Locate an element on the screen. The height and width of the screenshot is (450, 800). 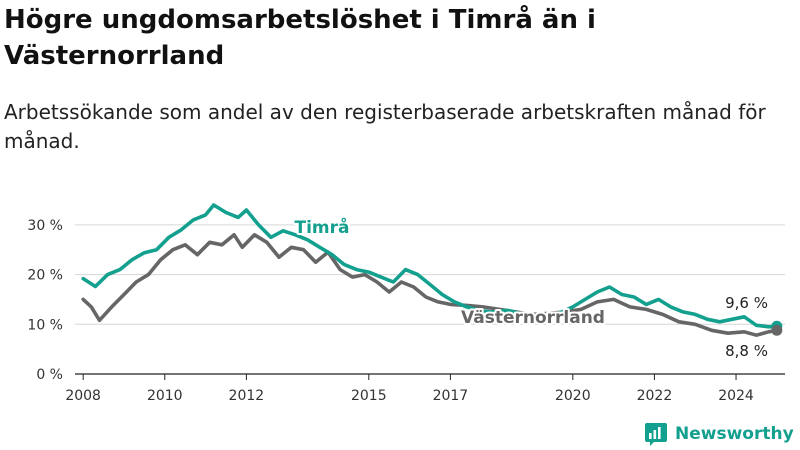
x-tick-label: 2010 is located at coordinates (165, 396).